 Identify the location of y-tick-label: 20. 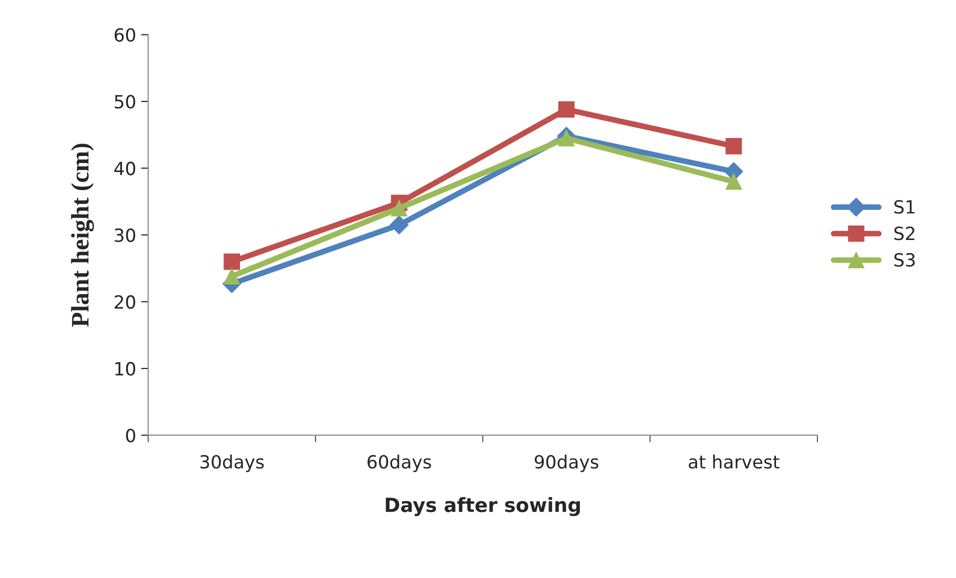
(125, 302).